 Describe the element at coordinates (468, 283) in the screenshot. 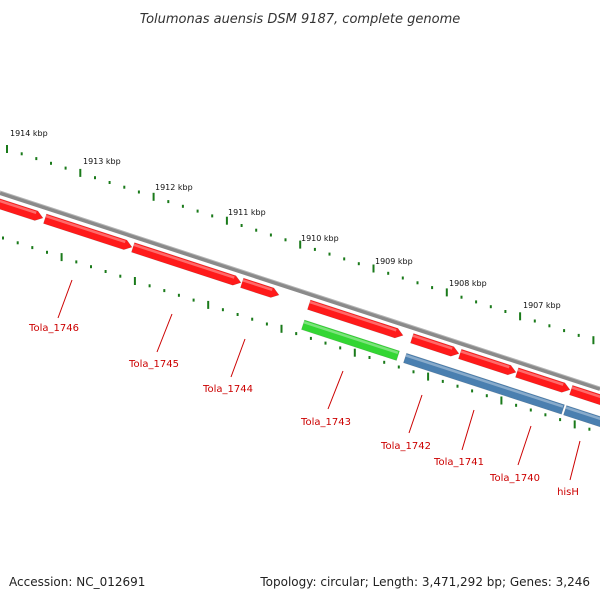

I see `kbp-tick-label: 1908 kbp` at that location.